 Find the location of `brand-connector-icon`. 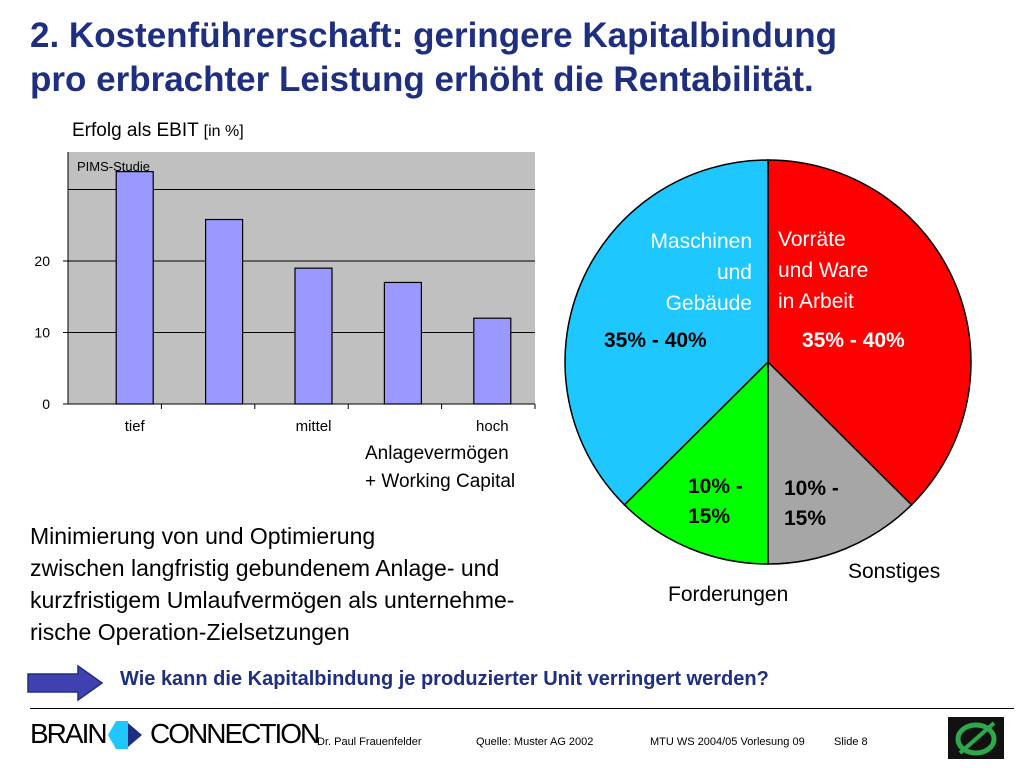

brand-connector-icon is located at coordinates (125, 735).